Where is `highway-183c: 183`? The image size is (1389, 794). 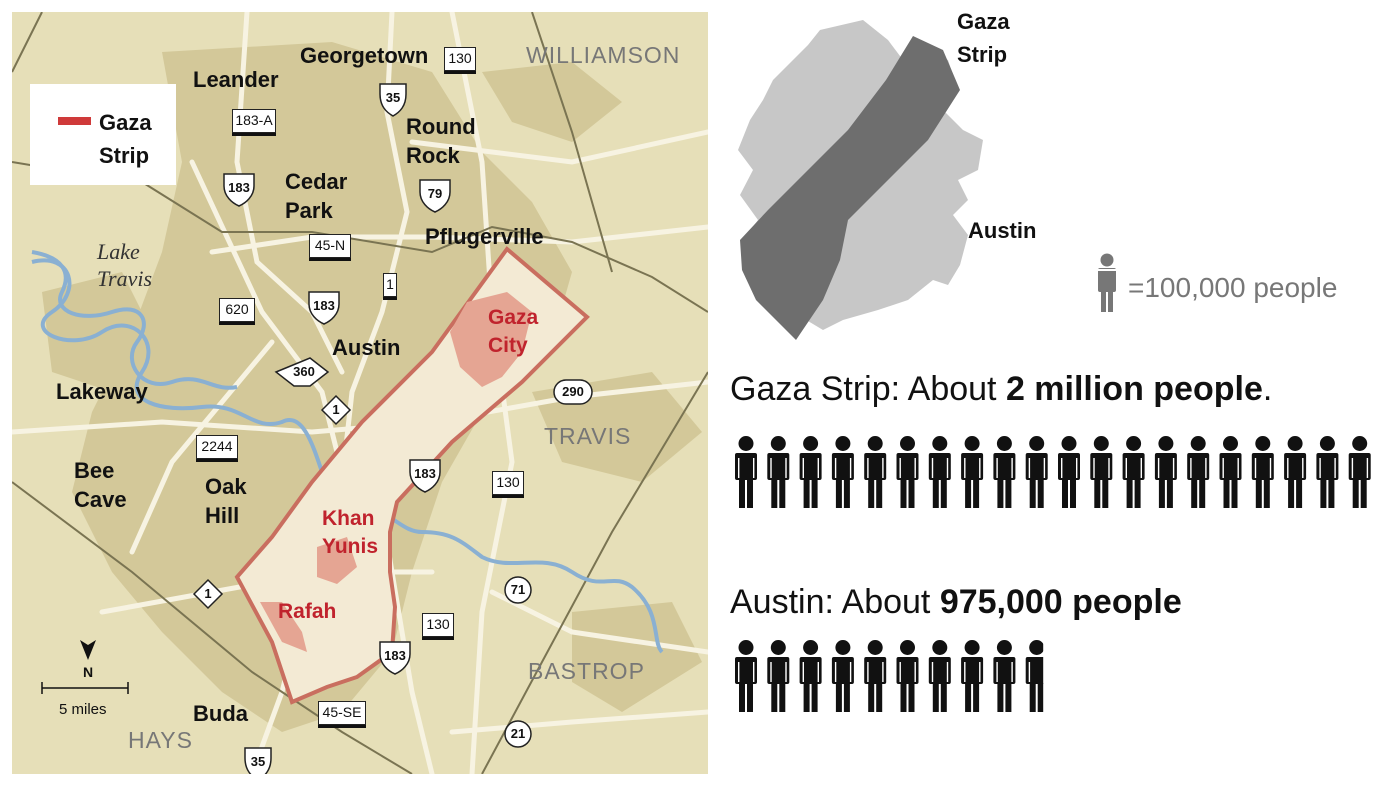 highway-183c: 183 is located at coordinates (324, 305).